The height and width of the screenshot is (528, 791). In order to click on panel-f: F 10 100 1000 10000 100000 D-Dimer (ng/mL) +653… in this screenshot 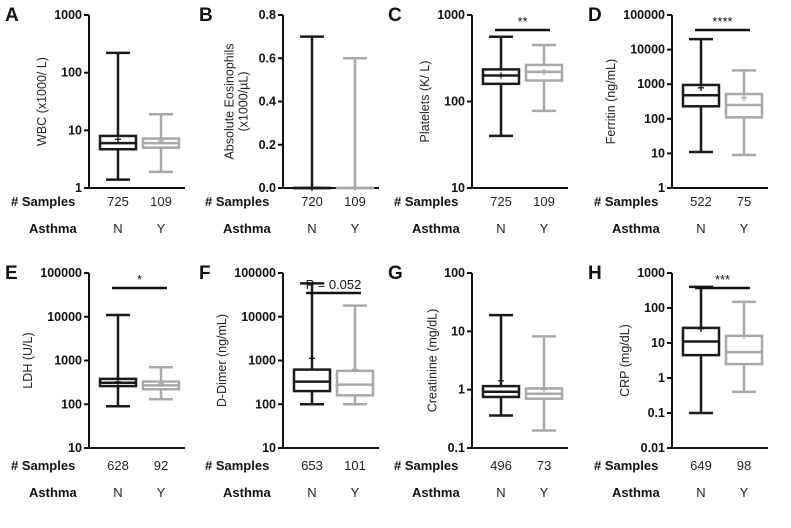, I will do `click(289, 381)`.